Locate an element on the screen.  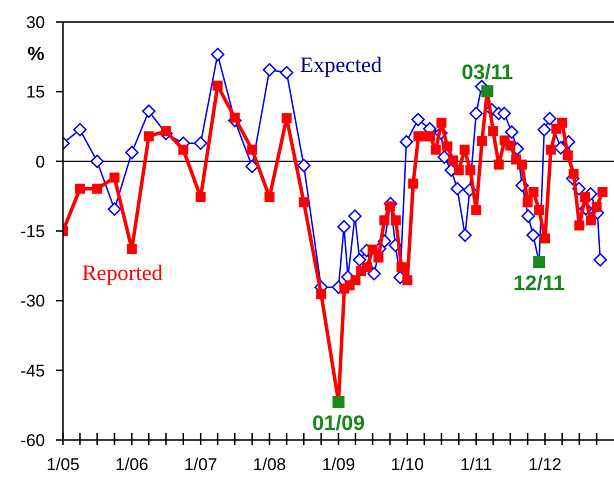
x-tick-label: 1/06 is located at coordinates (131, 464).